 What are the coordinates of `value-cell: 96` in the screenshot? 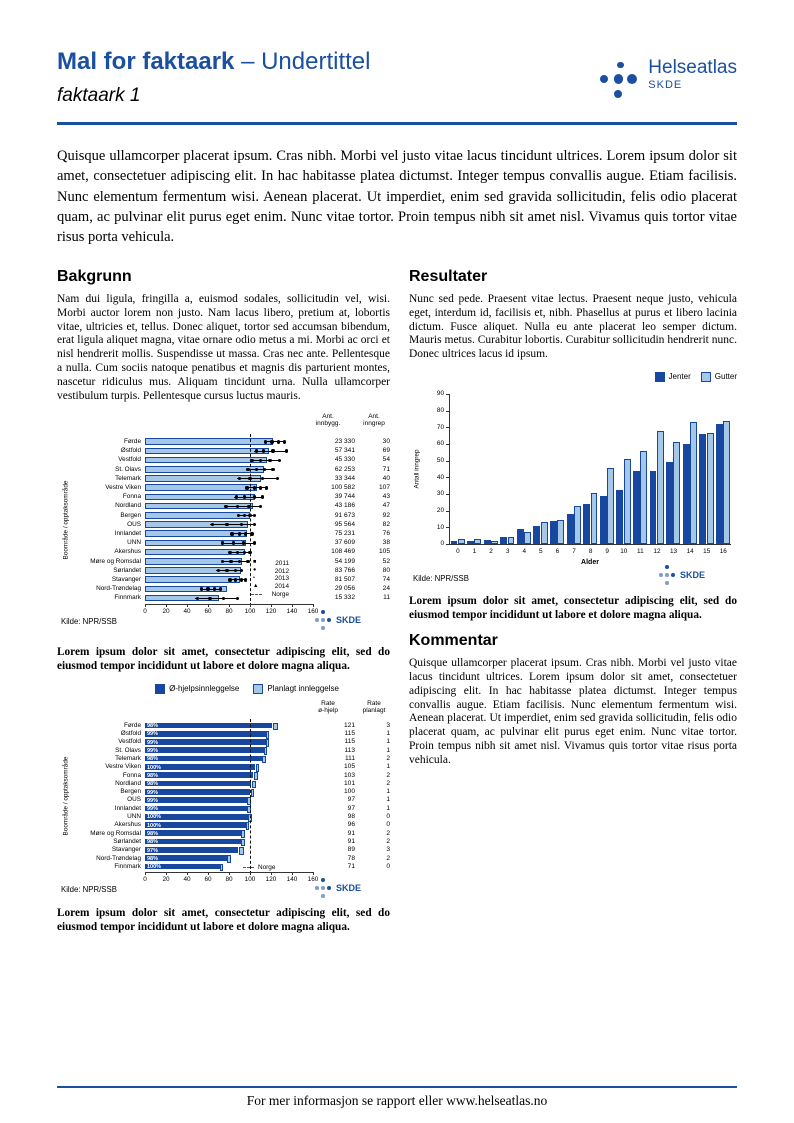 It's located at (351, 825).